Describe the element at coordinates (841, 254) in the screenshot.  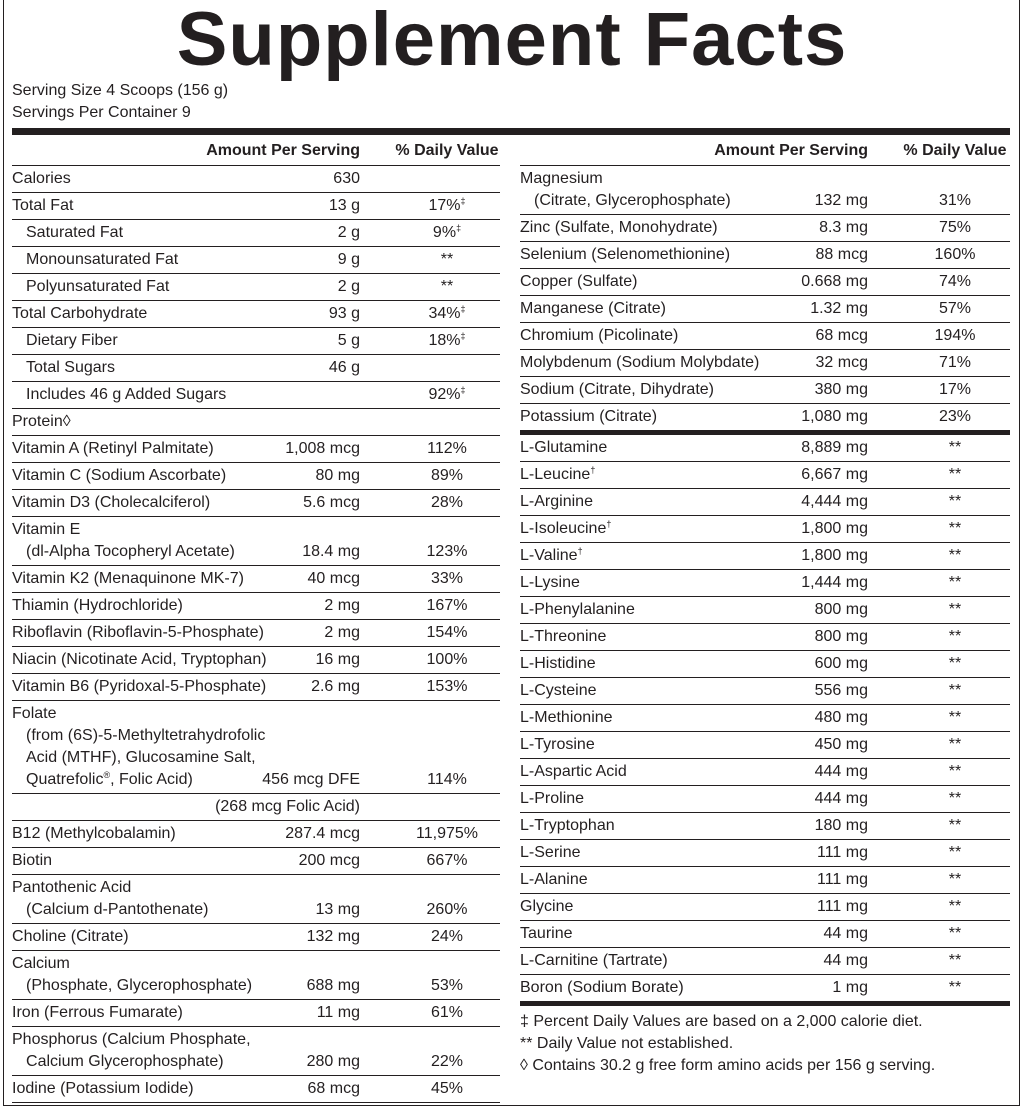
I see `amount: 88 mcg` at that location.